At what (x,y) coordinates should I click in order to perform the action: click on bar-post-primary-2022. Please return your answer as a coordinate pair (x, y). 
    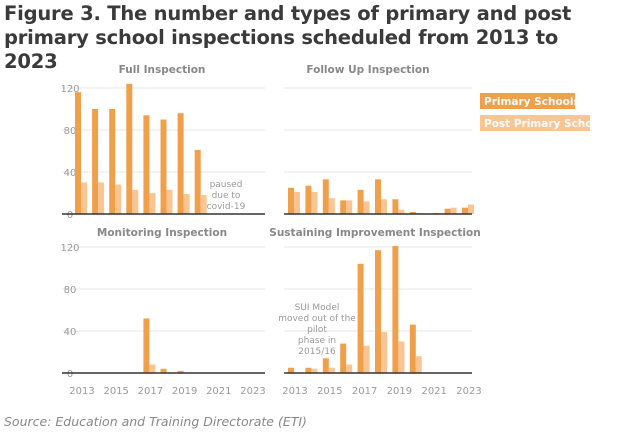
    Looking at the image, I should click on (453, 210).